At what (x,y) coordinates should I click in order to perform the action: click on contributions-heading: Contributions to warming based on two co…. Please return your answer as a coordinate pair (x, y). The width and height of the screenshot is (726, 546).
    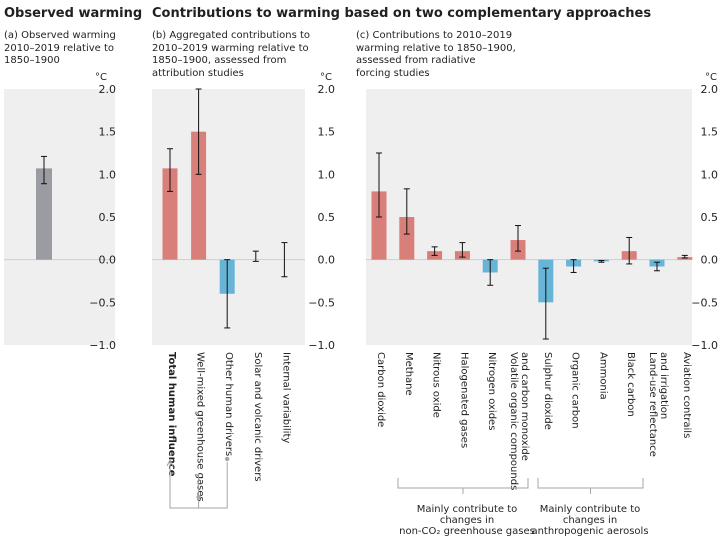
    Looking at the image, I should click on (402, 13).